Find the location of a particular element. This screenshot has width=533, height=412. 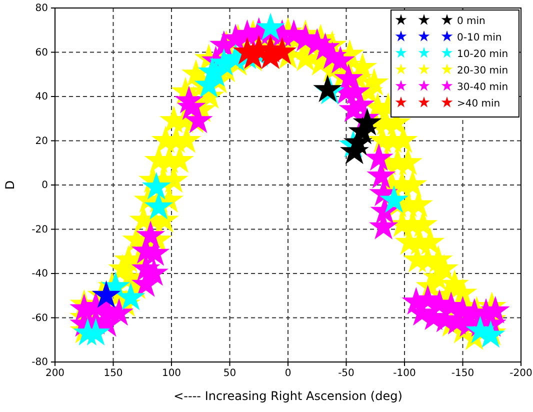

y-tick-label: 60 is located at coordinates (41, 52).